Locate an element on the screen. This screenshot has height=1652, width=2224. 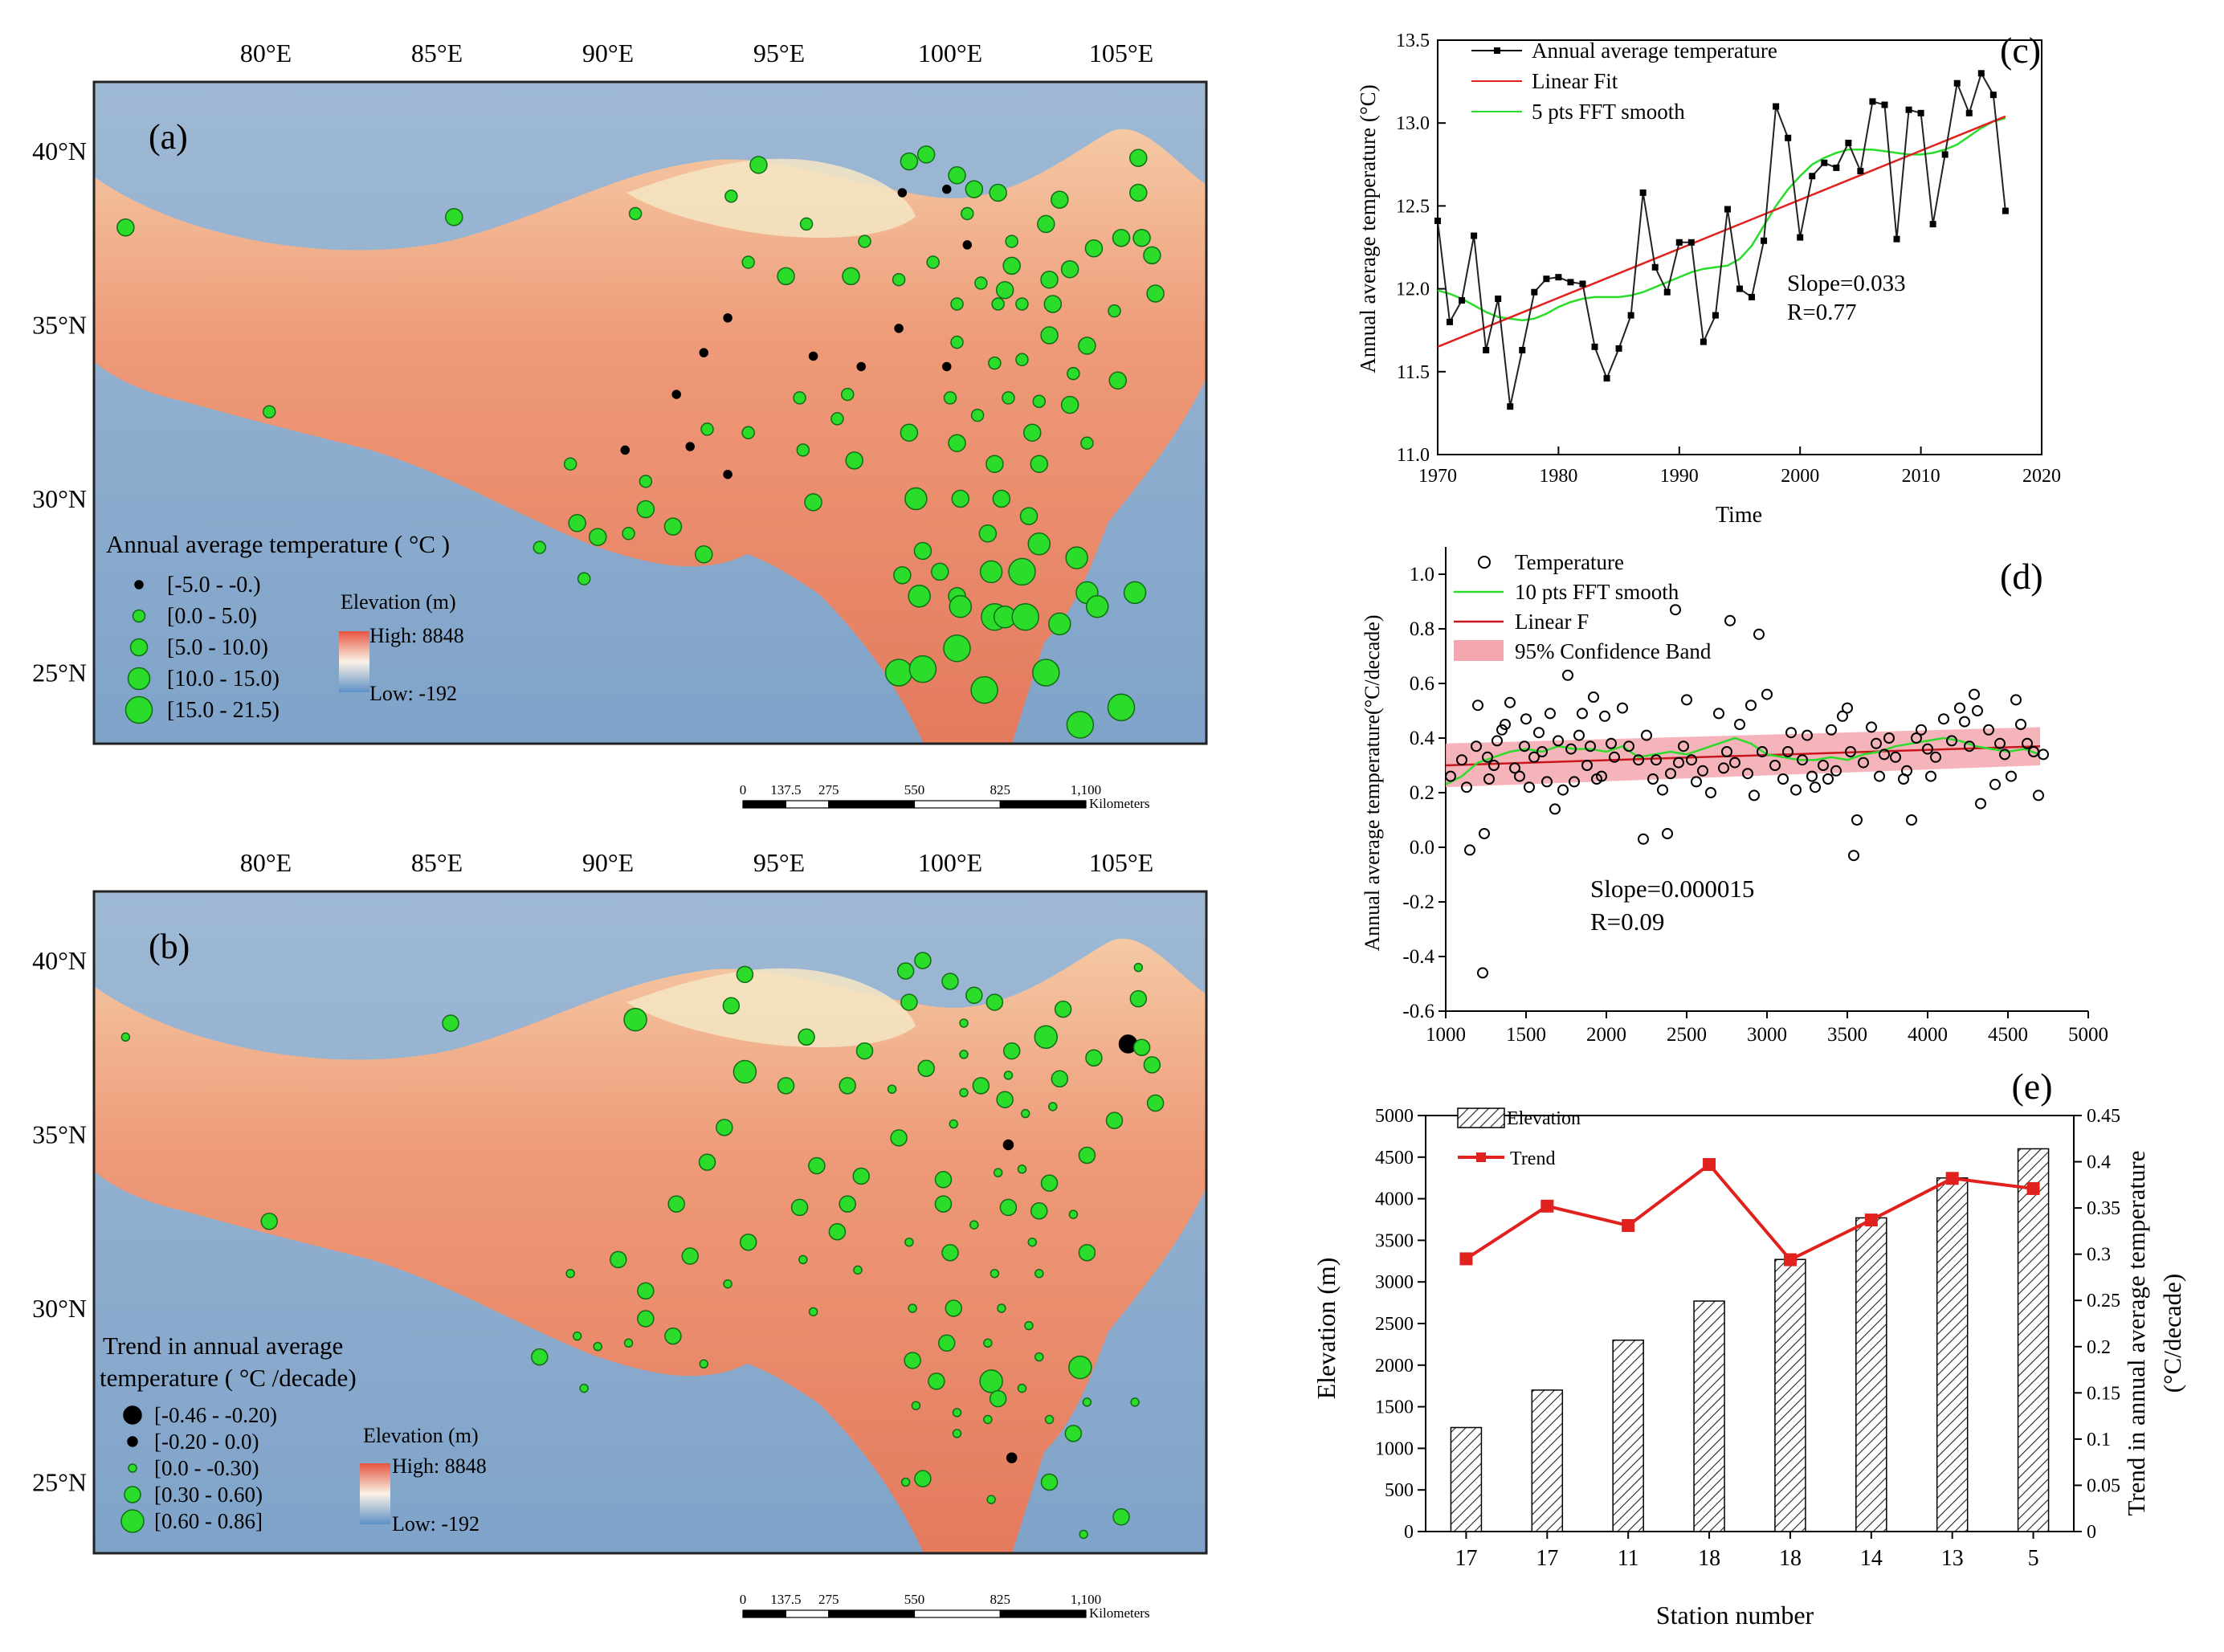
lon-tick-label: 105°E is located at coordinates (1121, 53).